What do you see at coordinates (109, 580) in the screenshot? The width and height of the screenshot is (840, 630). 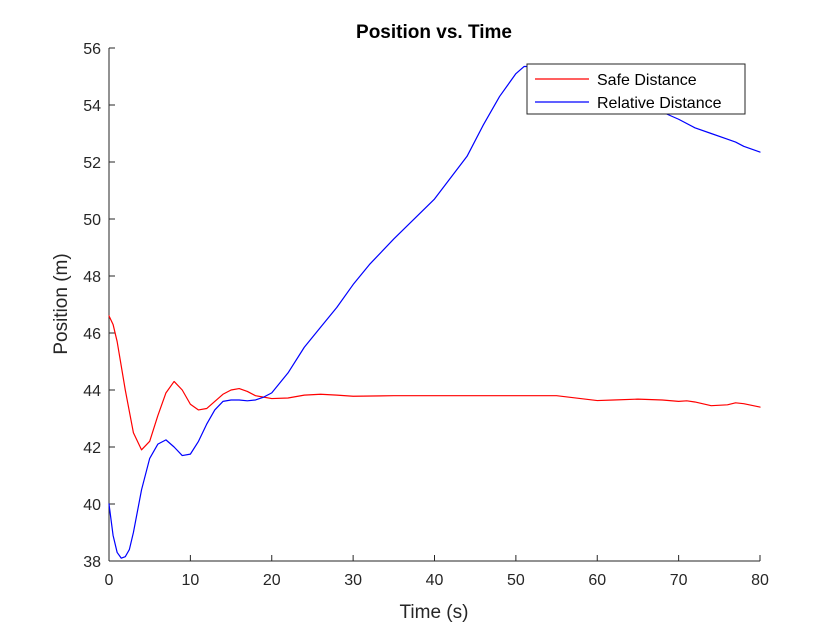 I see `x-tick-label: 0` at bounding box center [109, 580].